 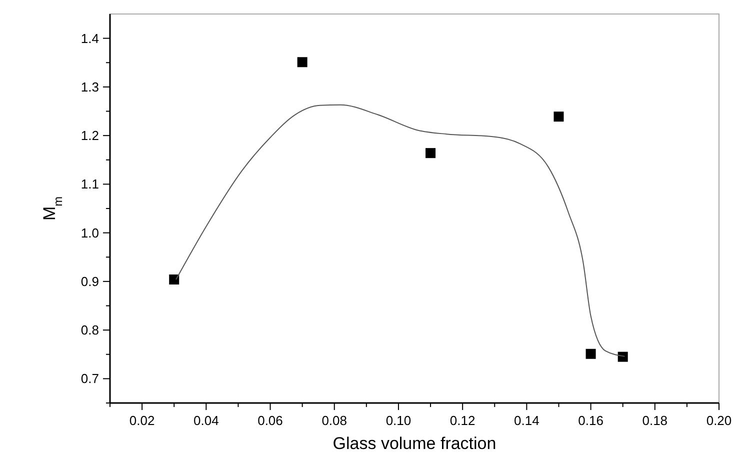 I want to click on y-tick-label: 0.9, so click(x=89, y=281).